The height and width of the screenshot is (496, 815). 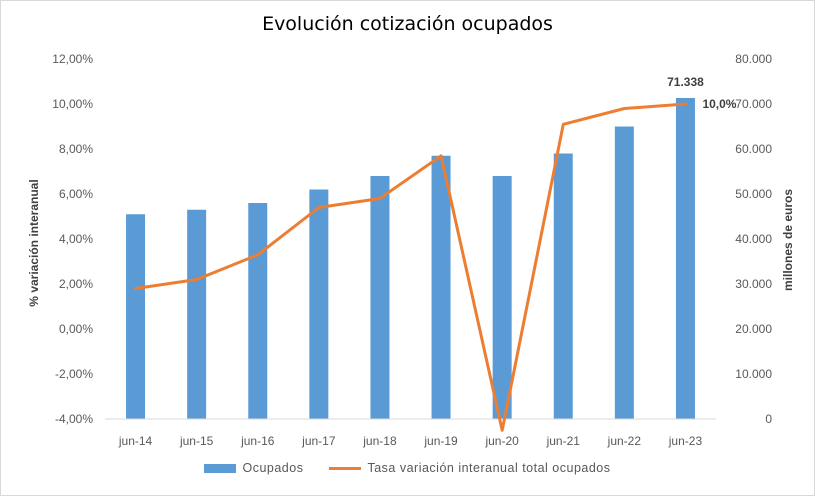 What do you see at coordinates (76, 149) in the screenshot?
I see `y-left-tick-label: 8,00%` at bounding box center [76, 149].